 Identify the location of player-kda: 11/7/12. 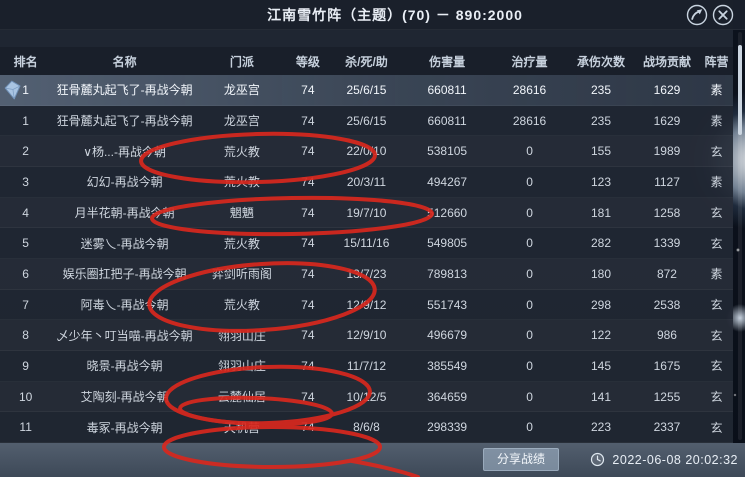
(366, 365).